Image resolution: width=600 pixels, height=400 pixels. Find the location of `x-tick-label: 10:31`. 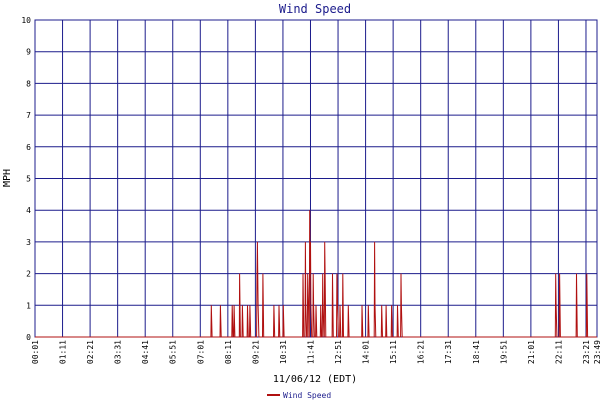

x-tick-label: 10:31 is located at coordinates (283, 352).